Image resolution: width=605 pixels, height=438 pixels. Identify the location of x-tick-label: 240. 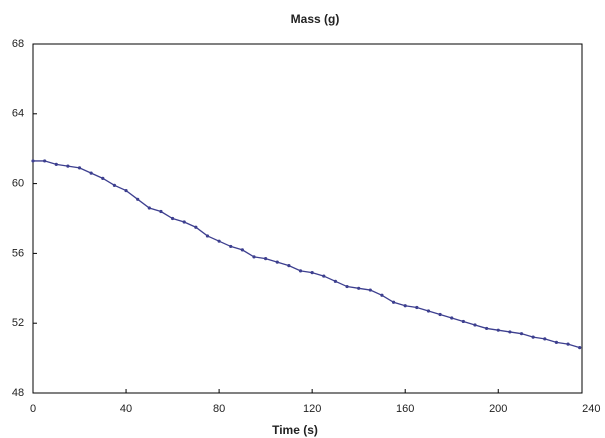
(591, 409).